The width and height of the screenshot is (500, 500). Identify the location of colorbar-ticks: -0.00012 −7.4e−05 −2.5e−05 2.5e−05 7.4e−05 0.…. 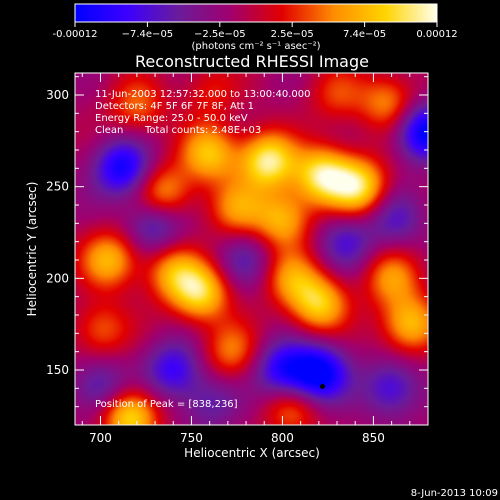
(255, 31).